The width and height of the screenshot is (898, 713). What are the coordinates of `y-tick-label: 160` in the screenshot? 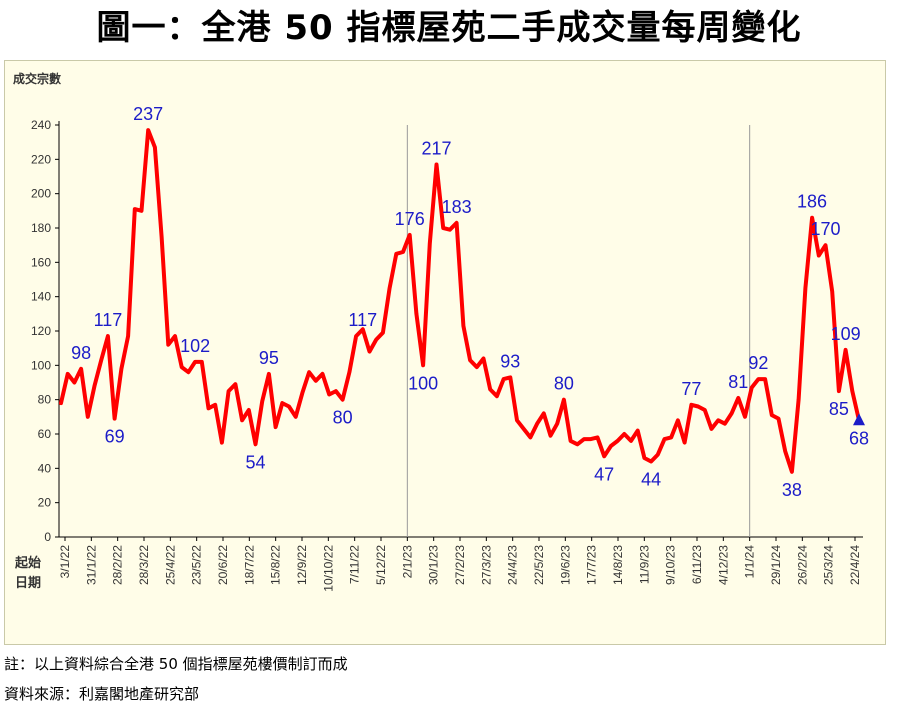 It's located at (41, 262).